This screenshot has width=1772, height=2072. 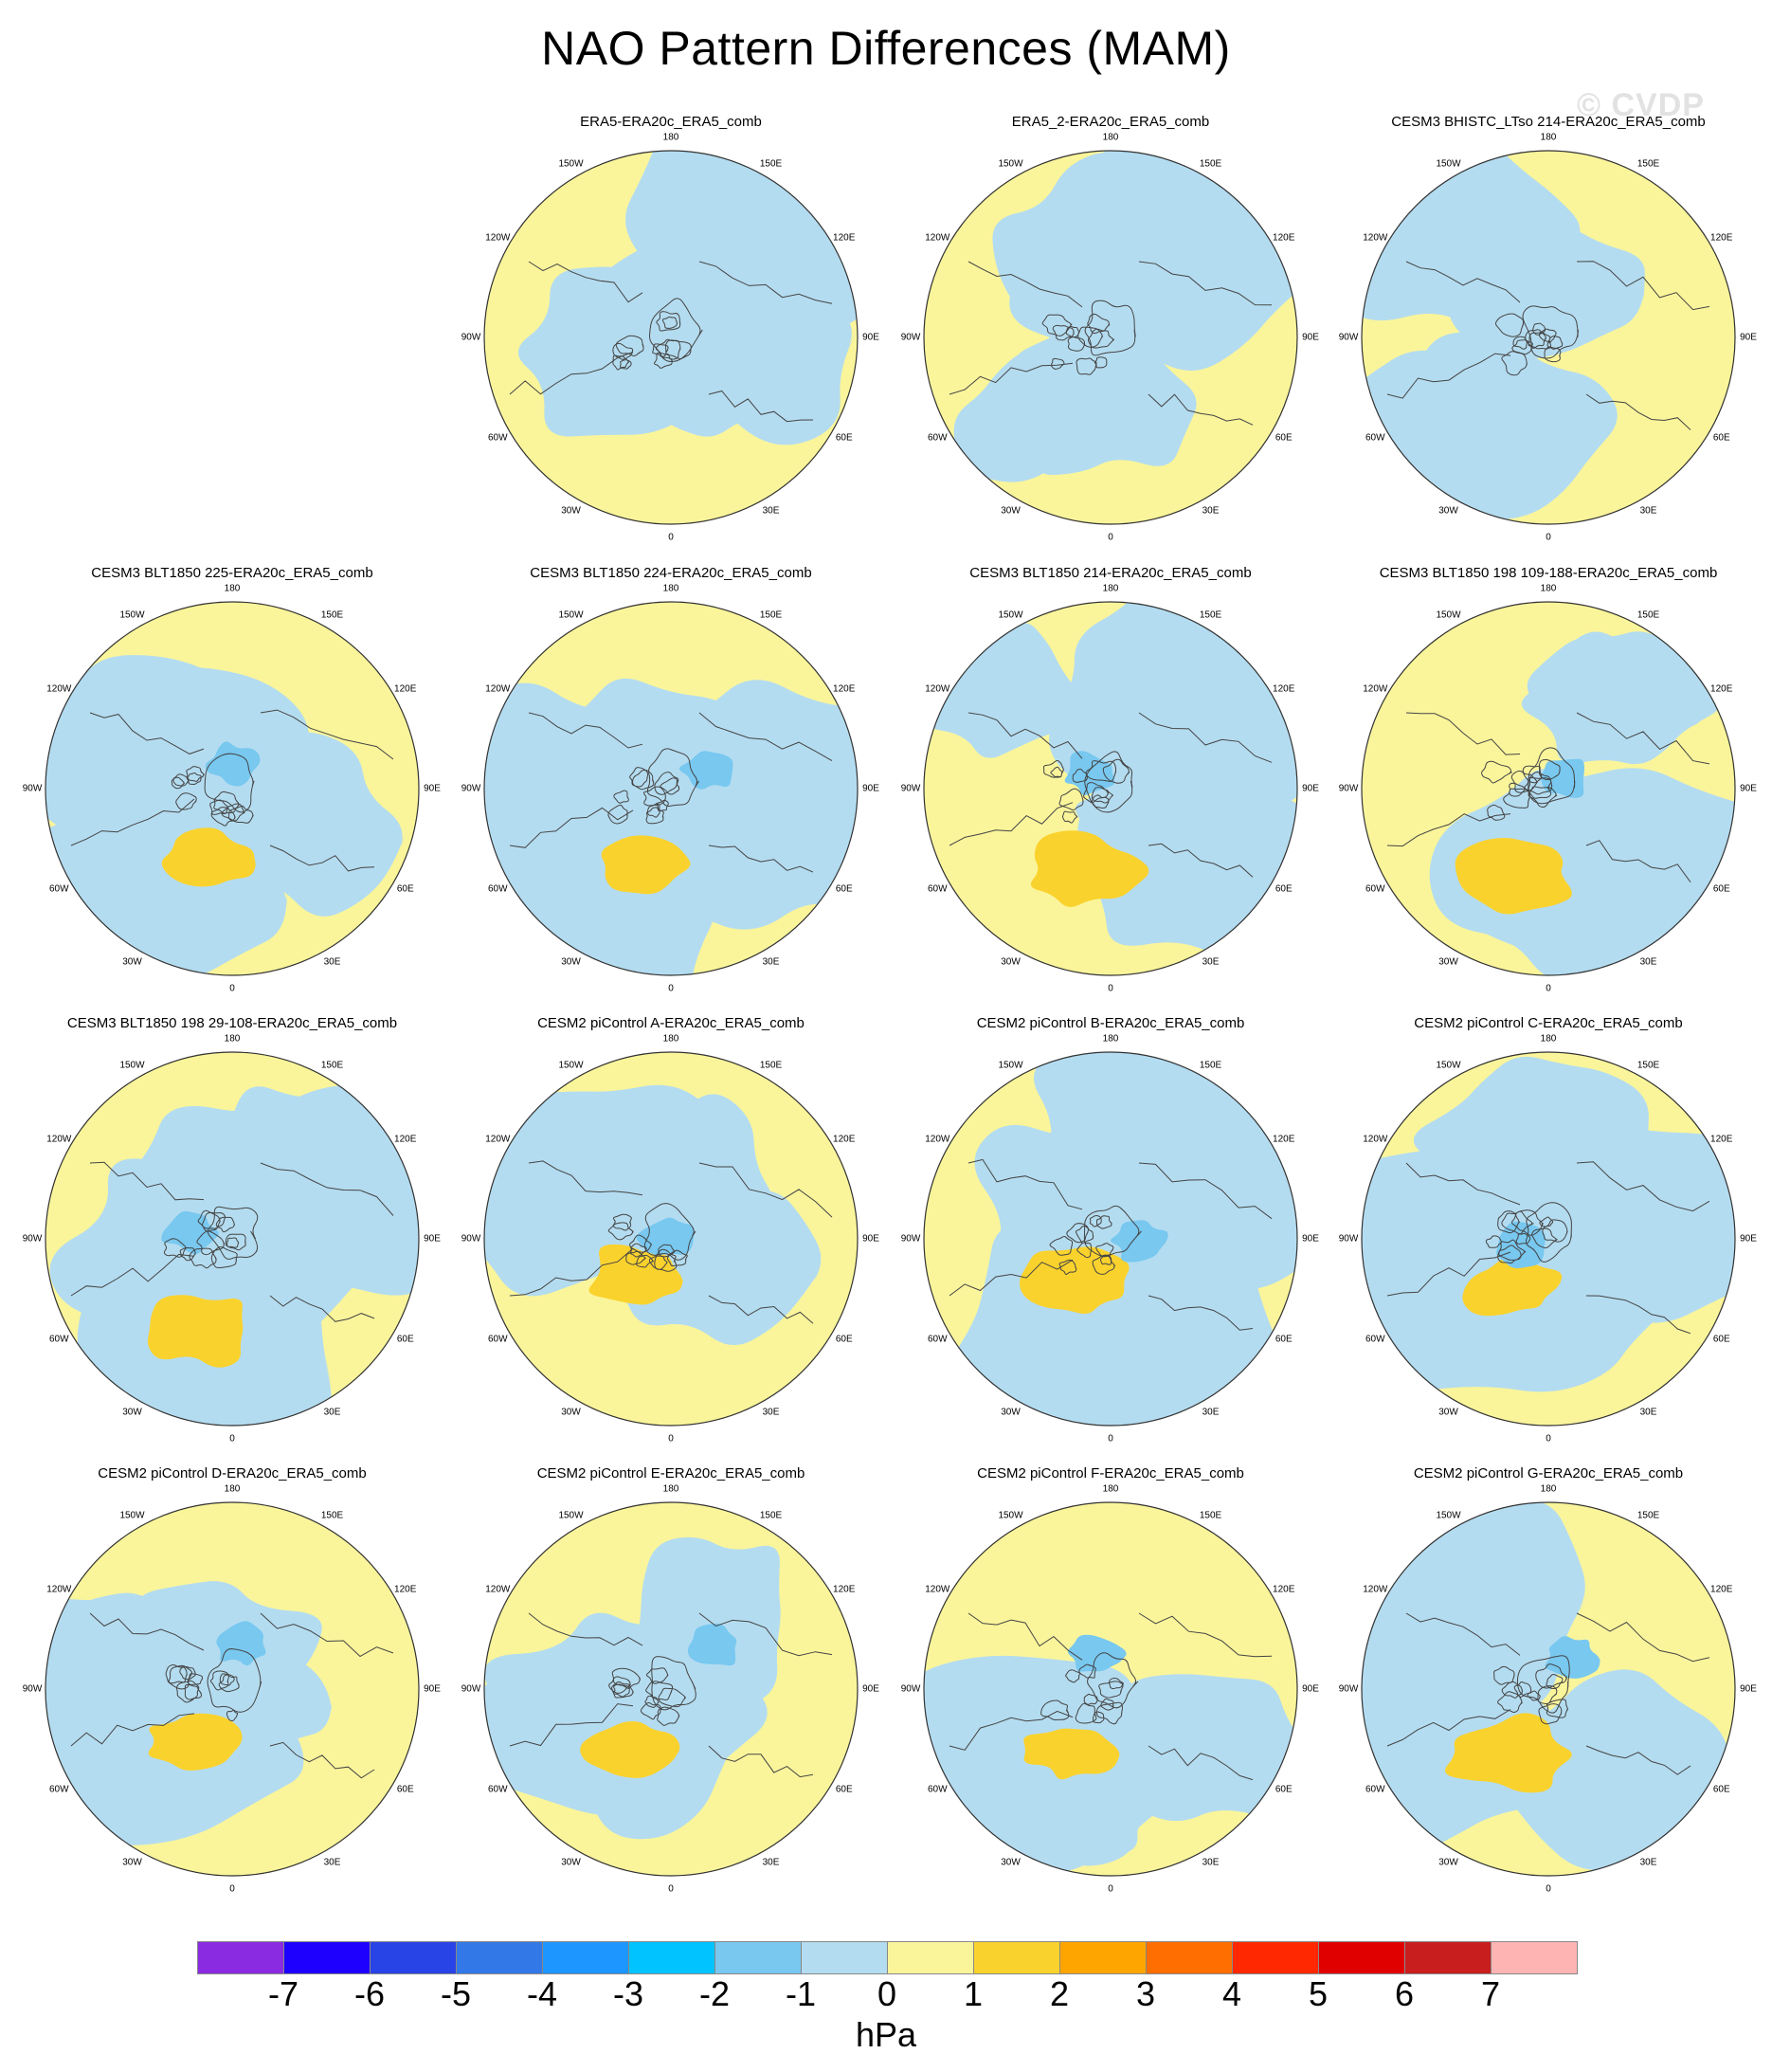 What do you see at coordinates (1548, 1023) in the screenshot?
I see `panel-title: CESM2 piControl C-ERA20c_ERA5_comb` at bounding box center [1548, 1023].